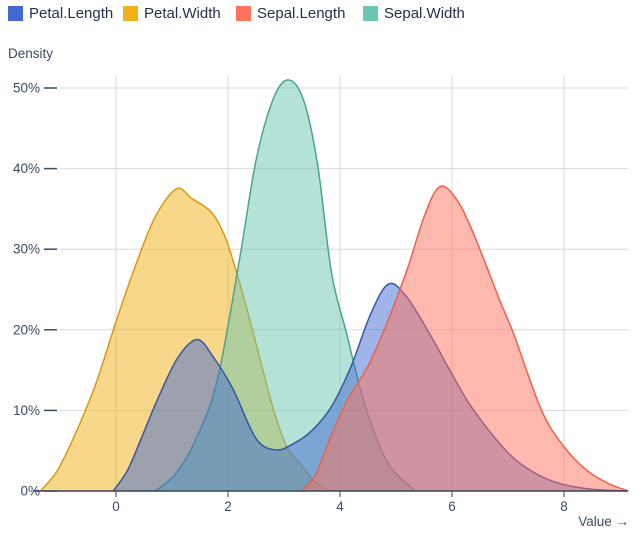 This screenshot has height=551, width=640. What do you see at coordinates (116, 506) in the screenshot?
I see `x-tick-label: 0` at bounding box center [116, 506].